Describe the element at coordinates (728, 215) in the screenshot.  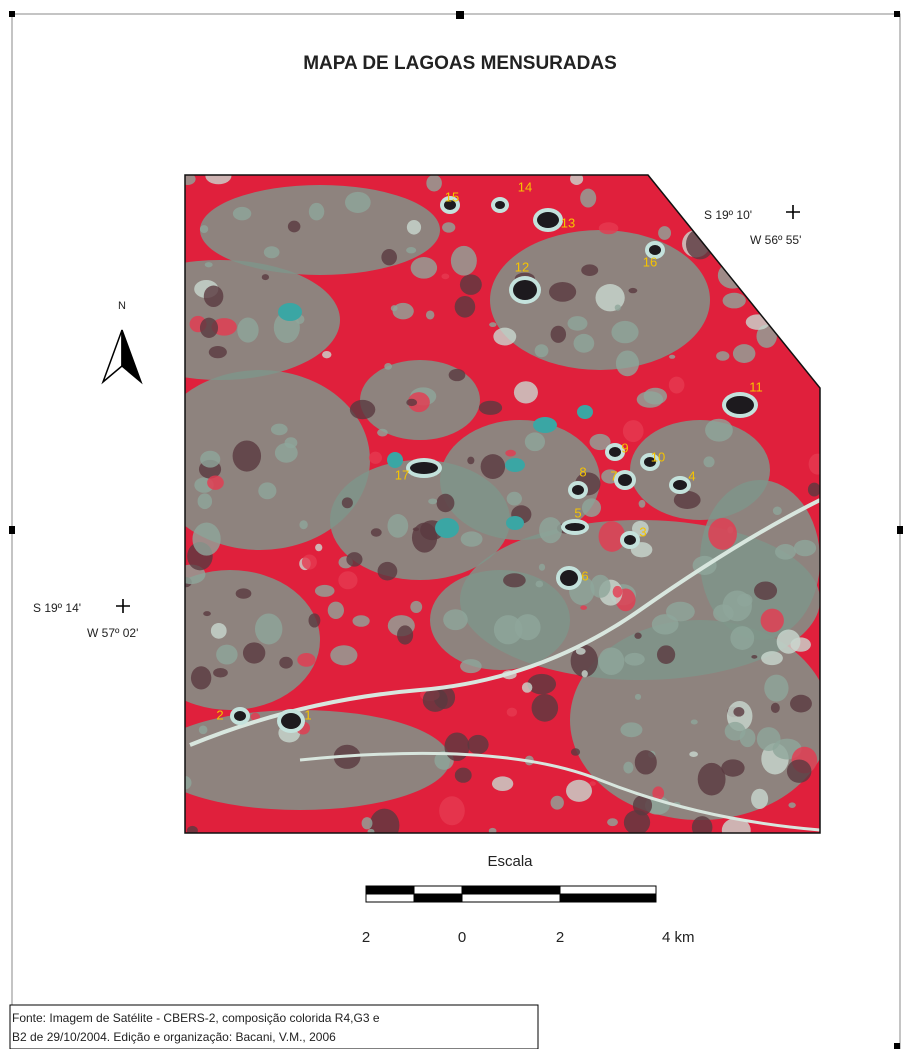
I see `coord-ne-lat: S 19º 10'` at that location.